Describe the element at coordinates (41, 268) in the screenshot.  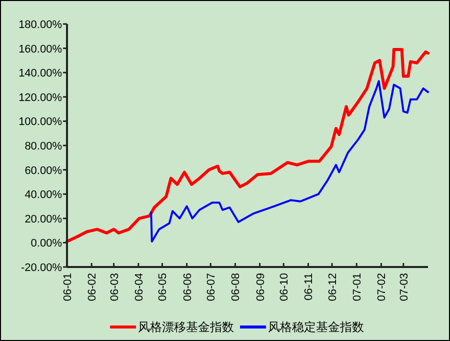
I see `y-tick-label: -20.00%` at that location.